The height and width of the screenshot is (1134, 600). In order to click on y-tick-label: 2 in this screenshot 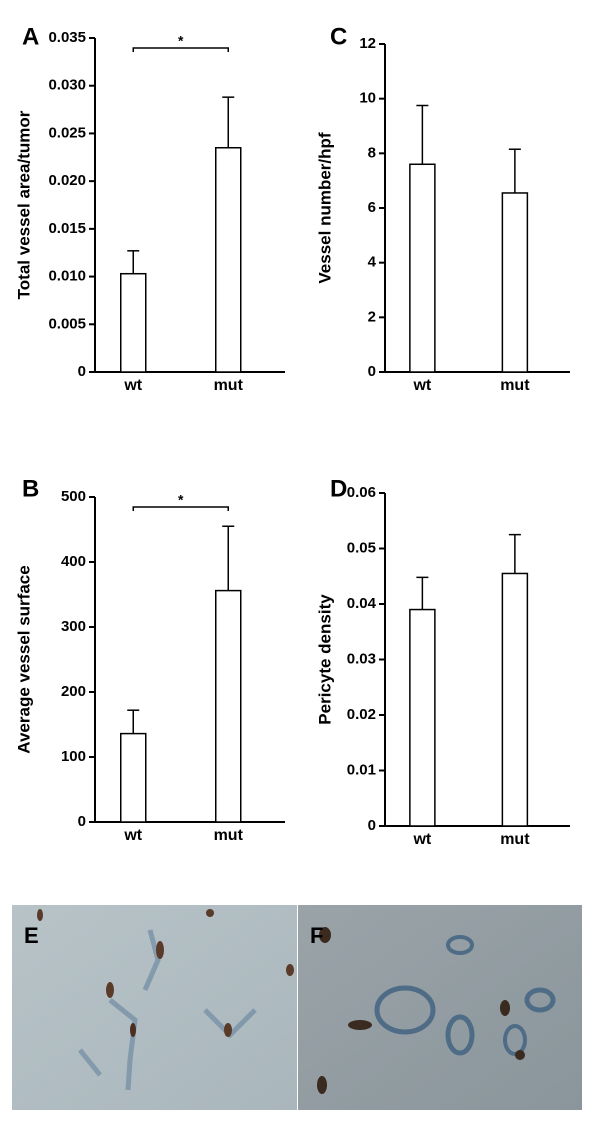, I will do `click(372, 316)`.